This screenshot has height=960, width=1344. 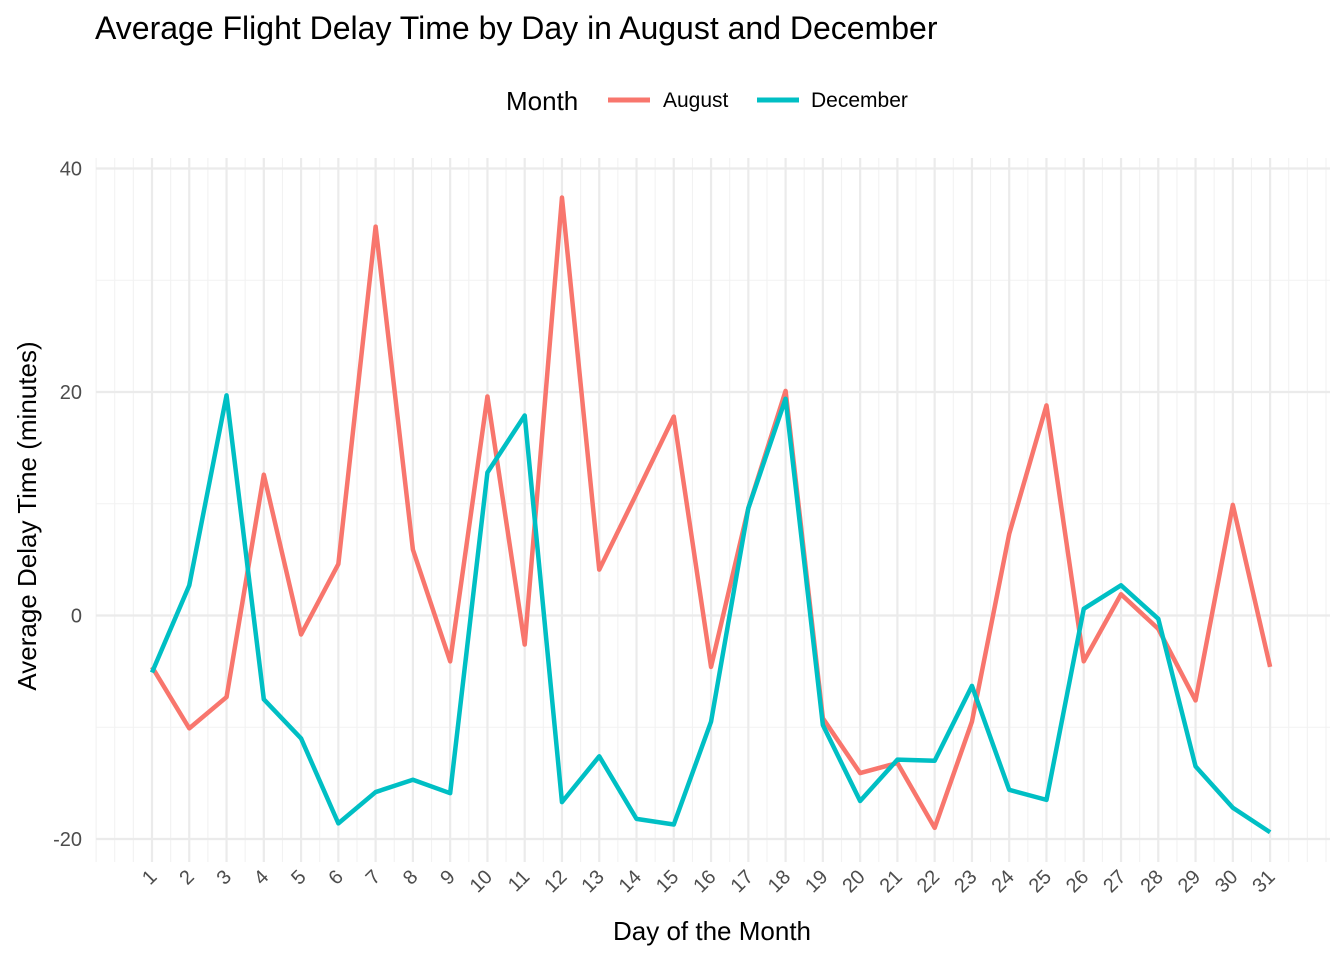 What do you see at coordinates (67, 505) in the screenshot?
I see `y-axis-ticks: -20 0 20 40` at bounding box center [67, 505].